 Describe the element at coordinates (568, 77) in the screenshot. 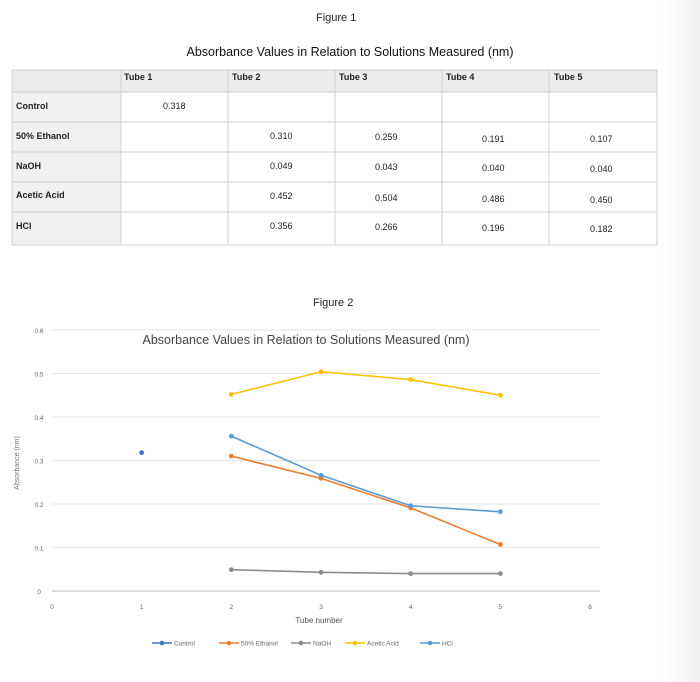

I see `column-header: Tube 5` at that location.